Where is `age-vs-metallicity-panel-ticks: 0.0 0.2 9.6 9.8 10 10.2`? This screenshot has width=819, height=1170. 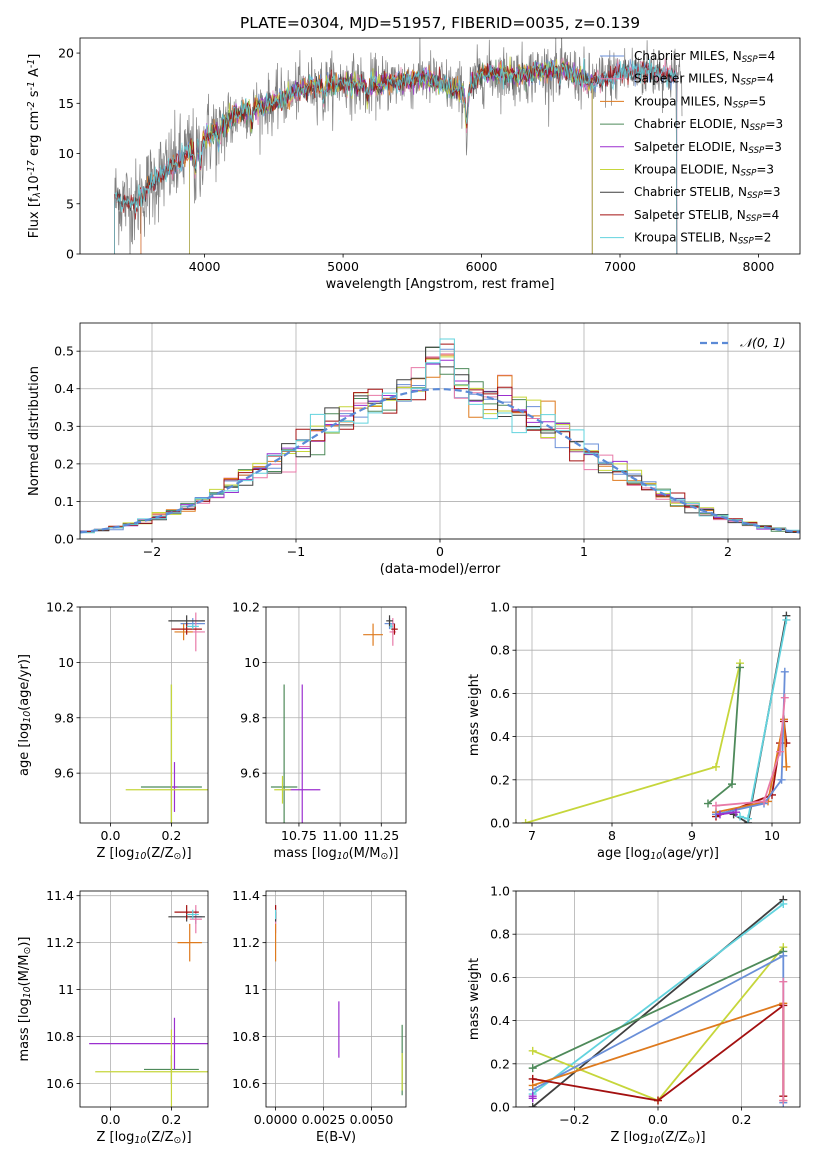
age-vs-metallicity-panel-ticks: 0.0 0.2 9.6 9.8 10 10.2 is located at coordinates (113, 722).